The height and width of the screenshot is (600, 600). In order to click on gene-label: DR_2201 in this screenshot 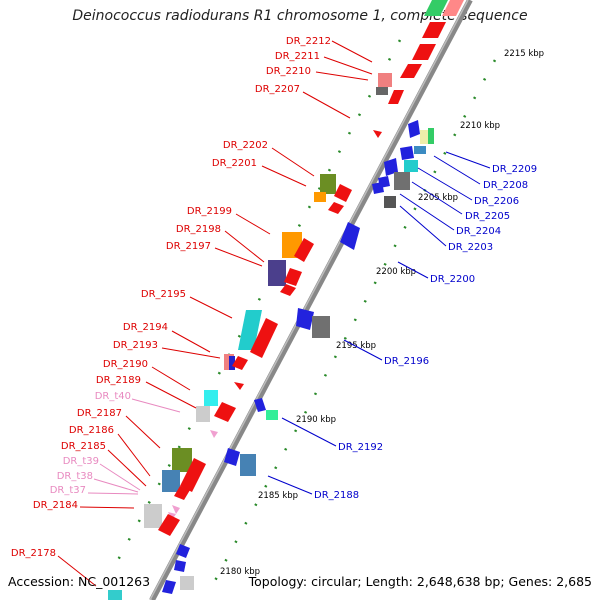, I will do `click(234, 163)`.